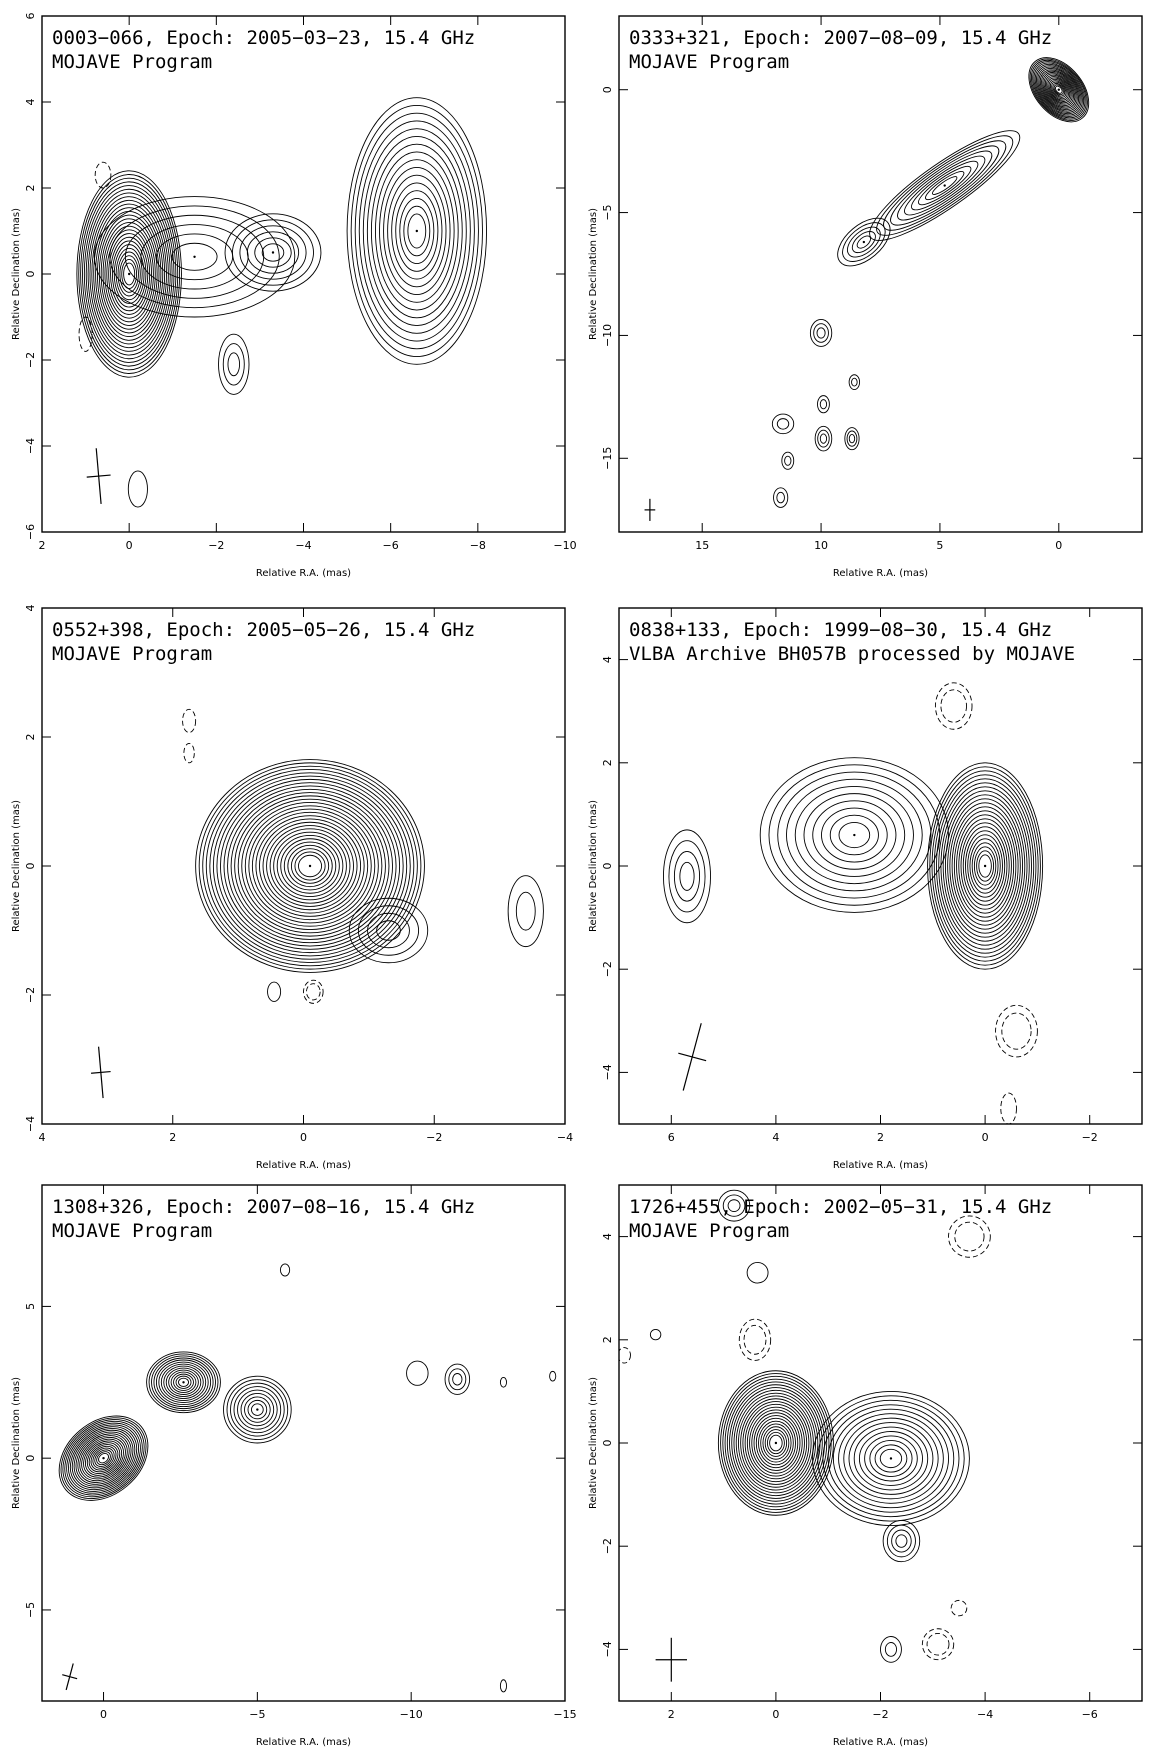  I want to click on beam-minor-axis, so click(70, 1677).